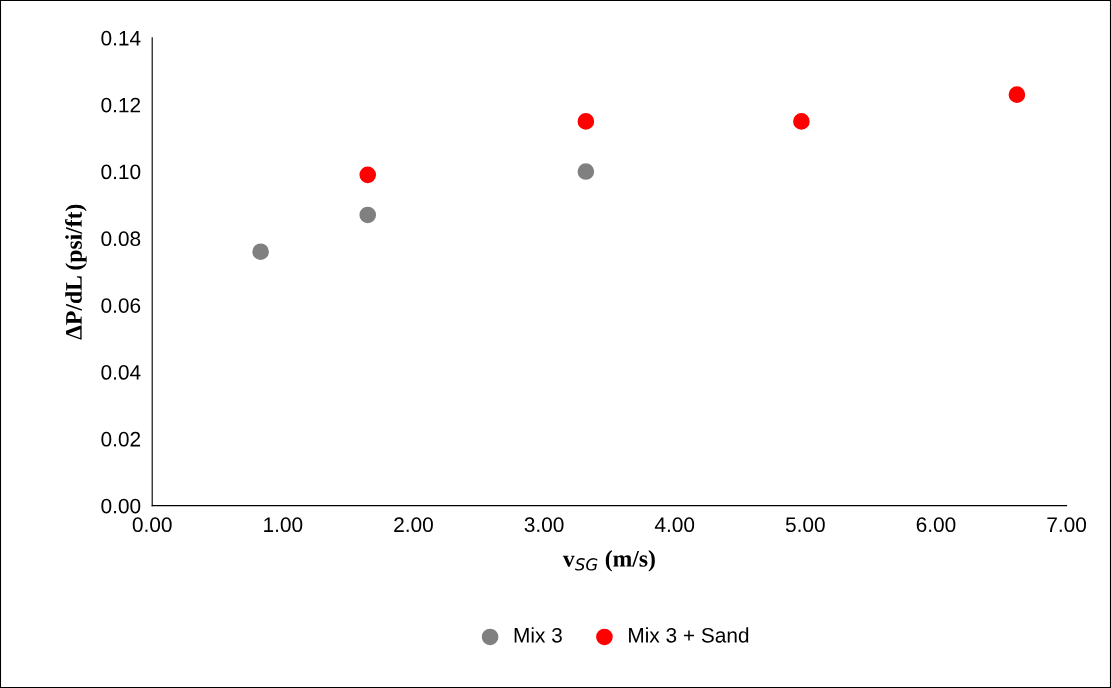 The width and height of the screenshot is (1111, 688). I want to click on x-tick-label: 1.00, so click(283, 525).